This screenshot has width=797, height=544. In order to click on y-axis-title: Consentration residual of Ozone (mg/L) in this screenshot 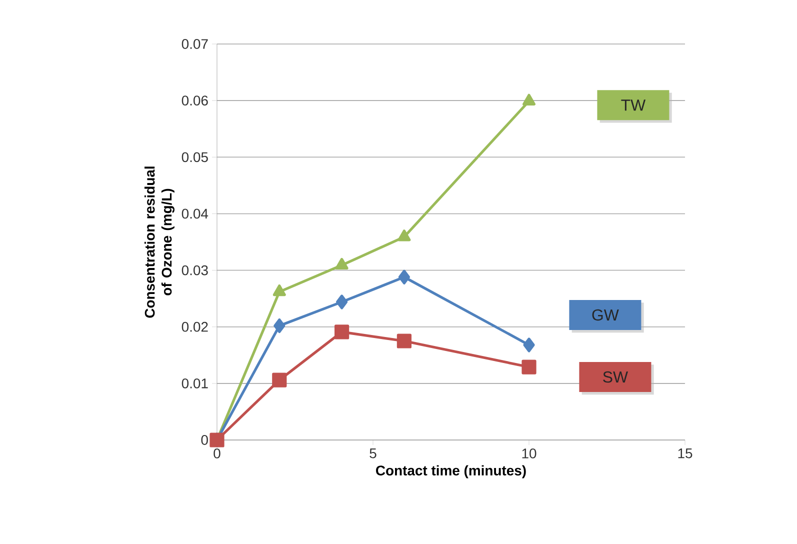, I will do `click(159, 242)`.